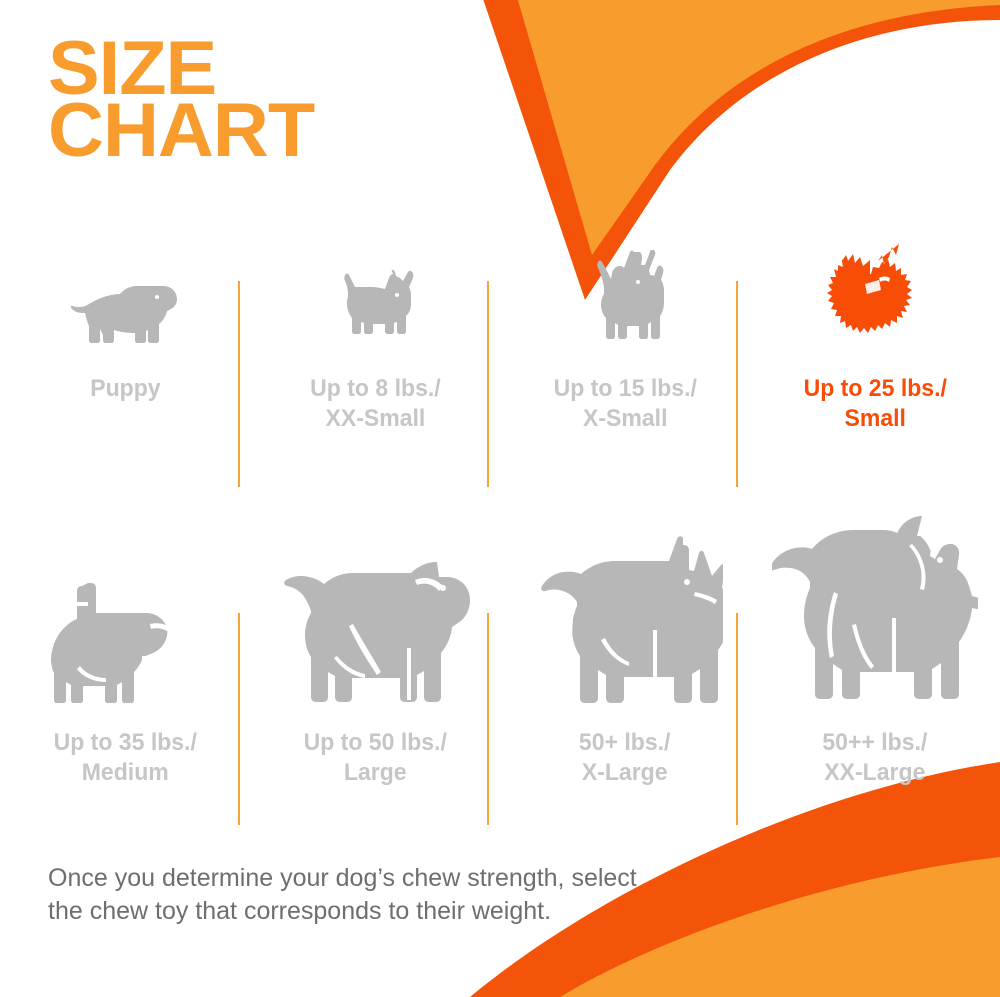 The height and width of the screenshot is (997, 1000). I want to click on shepherd-dog-icon, so click(625, 602).